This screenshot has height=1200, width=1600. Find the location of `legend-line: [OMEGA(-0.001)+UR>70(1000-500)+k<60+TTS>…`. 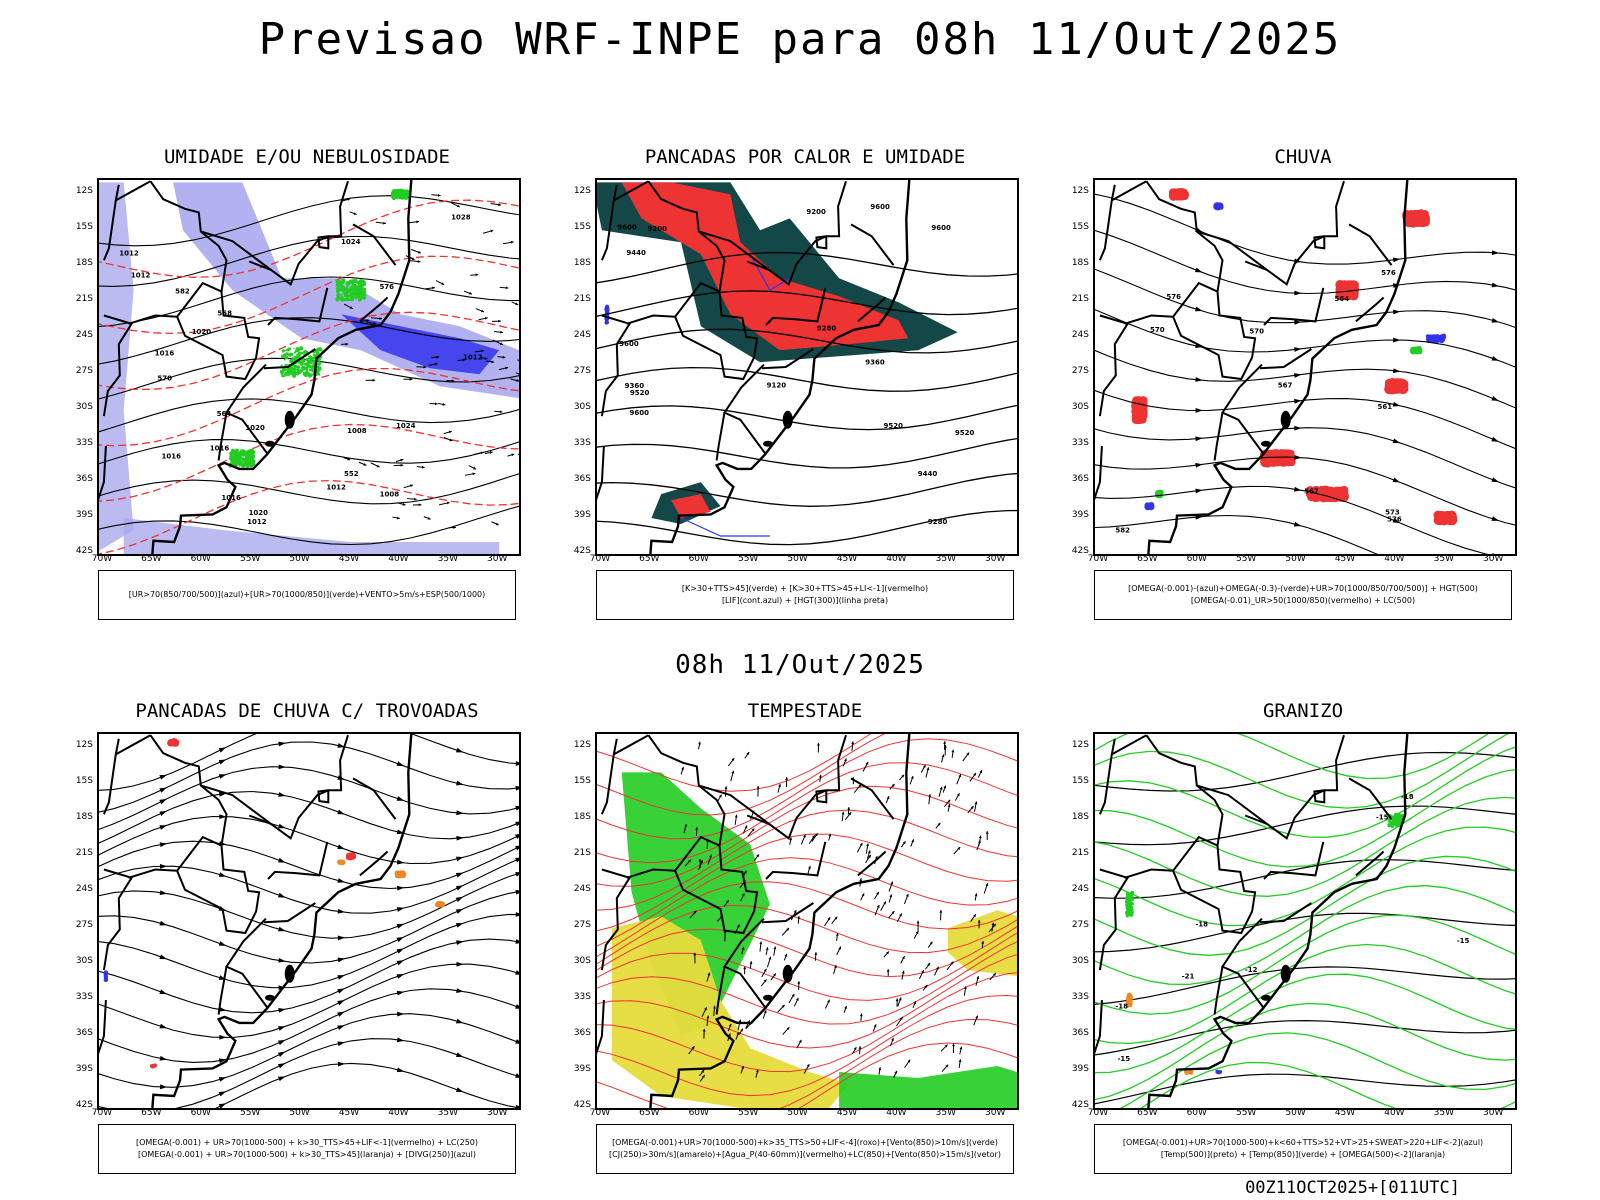

legend-line: [OMEGA(-0.001)+UR>70(1000-500)+k<60+TTS>… is located at coordinates (1303, 1142).